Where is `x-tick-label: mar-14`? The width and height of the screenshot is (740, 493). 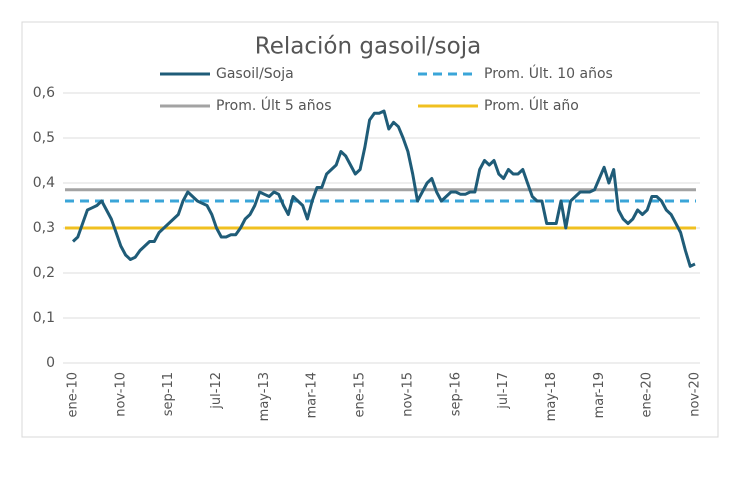
x-tick-label: mar-14 is located at coordinates (312, 395).